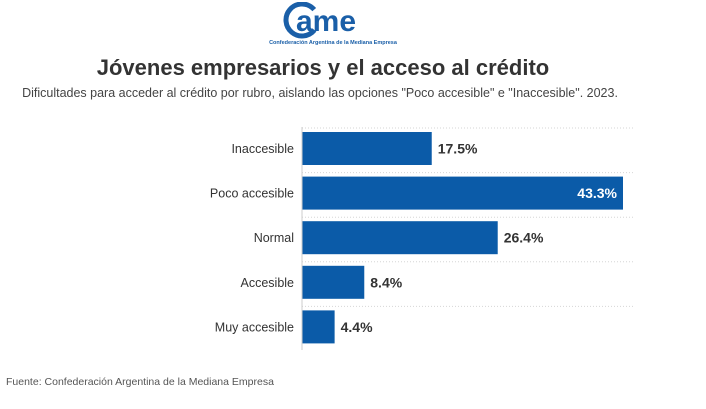 Image resolution: width=706 pixels, height=409 pixels. What do you see at coordinates (252, 194) in the screenshot?
I see `category-label: Poco accesible` at bounding box center [252, 194].